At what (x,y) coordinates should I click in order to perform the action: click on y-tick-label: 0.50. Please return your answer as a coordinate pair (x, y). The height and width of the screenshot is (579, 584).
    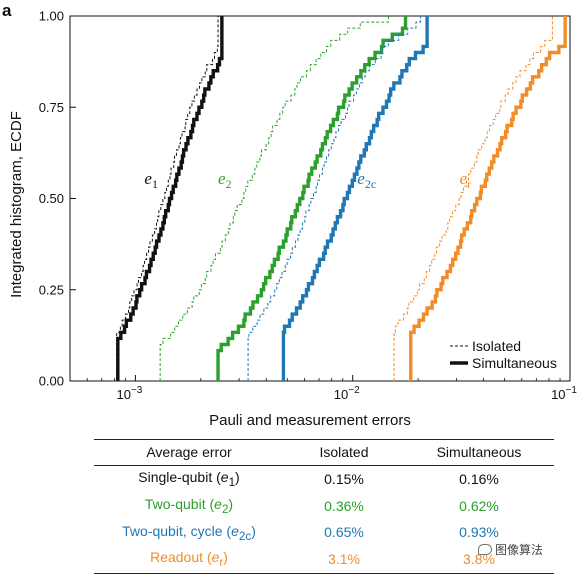
    Looking at the image, I should click on (51, 198).